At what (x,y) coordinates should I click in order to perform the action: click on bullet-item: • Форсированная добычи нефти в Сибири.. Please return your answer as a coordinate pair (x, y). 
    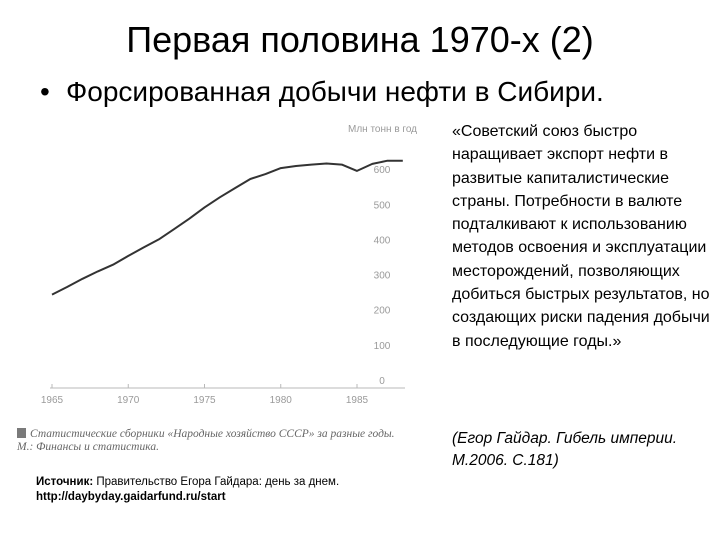
    Looking at the image, I should click on (322, 92).